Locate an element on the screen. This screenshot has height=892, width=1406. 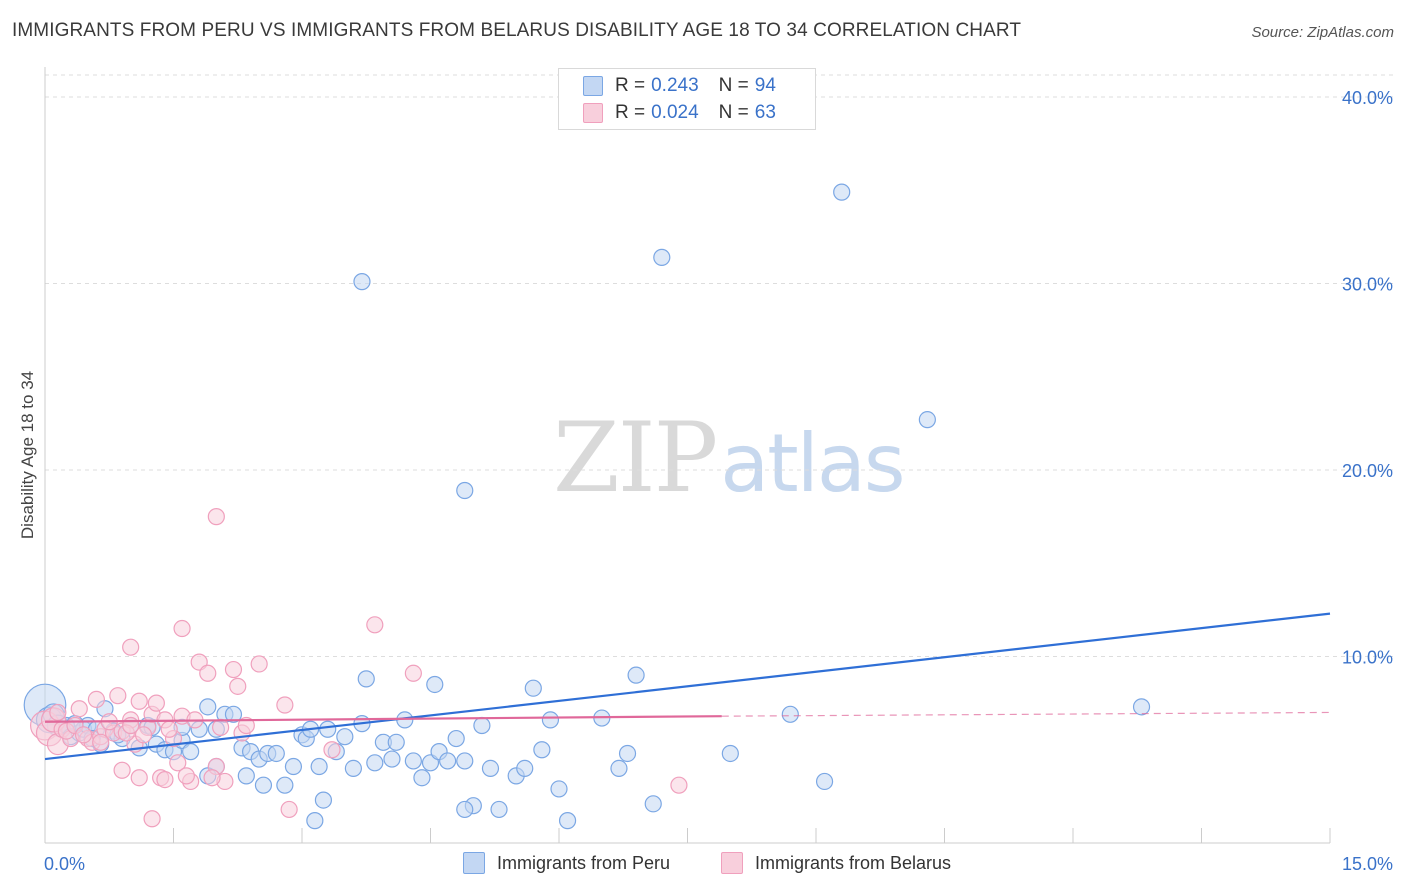
y-tick-label: 40.0% is located at coordinates (1367, 98).